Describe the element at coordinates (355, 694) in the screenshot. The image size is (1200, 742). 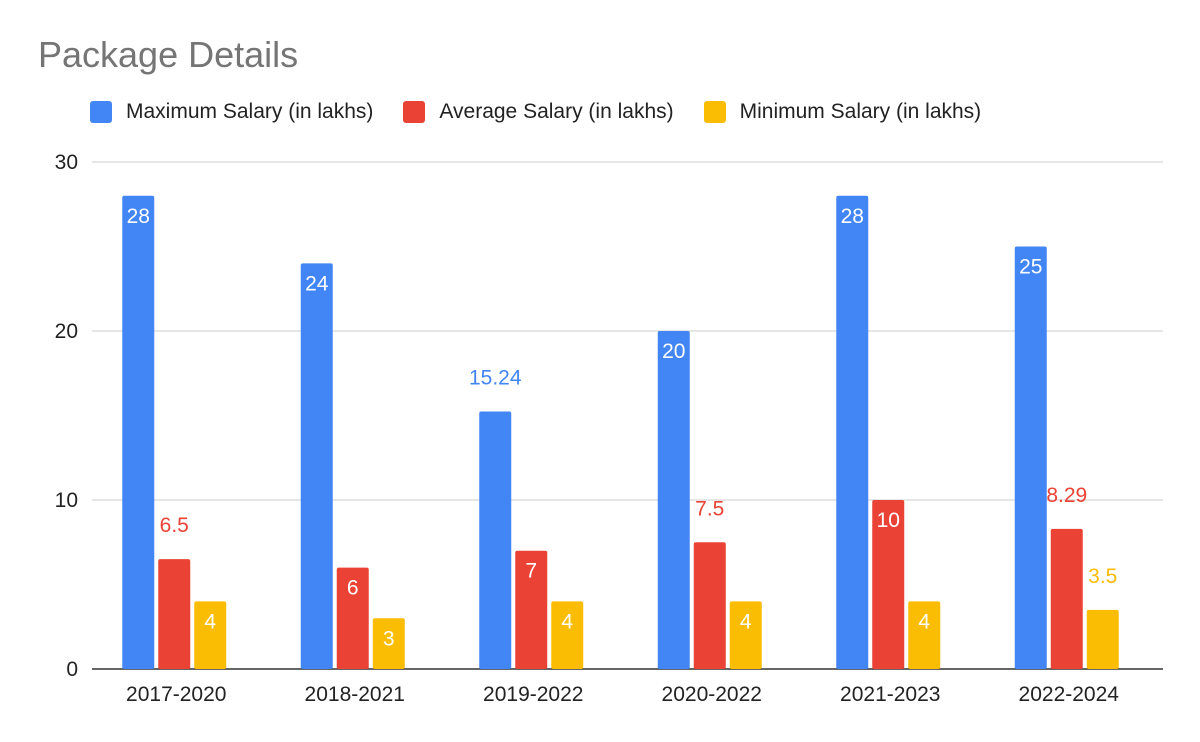
I see `x-tick-label: 2018-2021` at that location.